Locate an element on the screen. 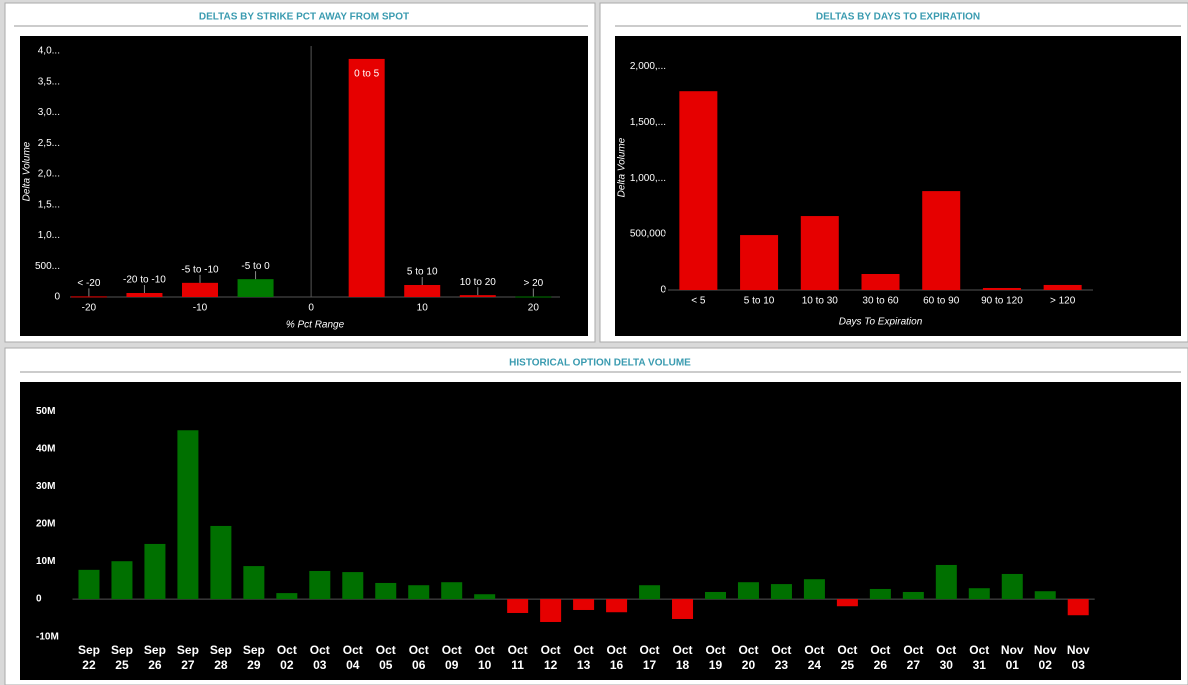  x-tick-label: Oct 17 is located at coordinates (649, 657).